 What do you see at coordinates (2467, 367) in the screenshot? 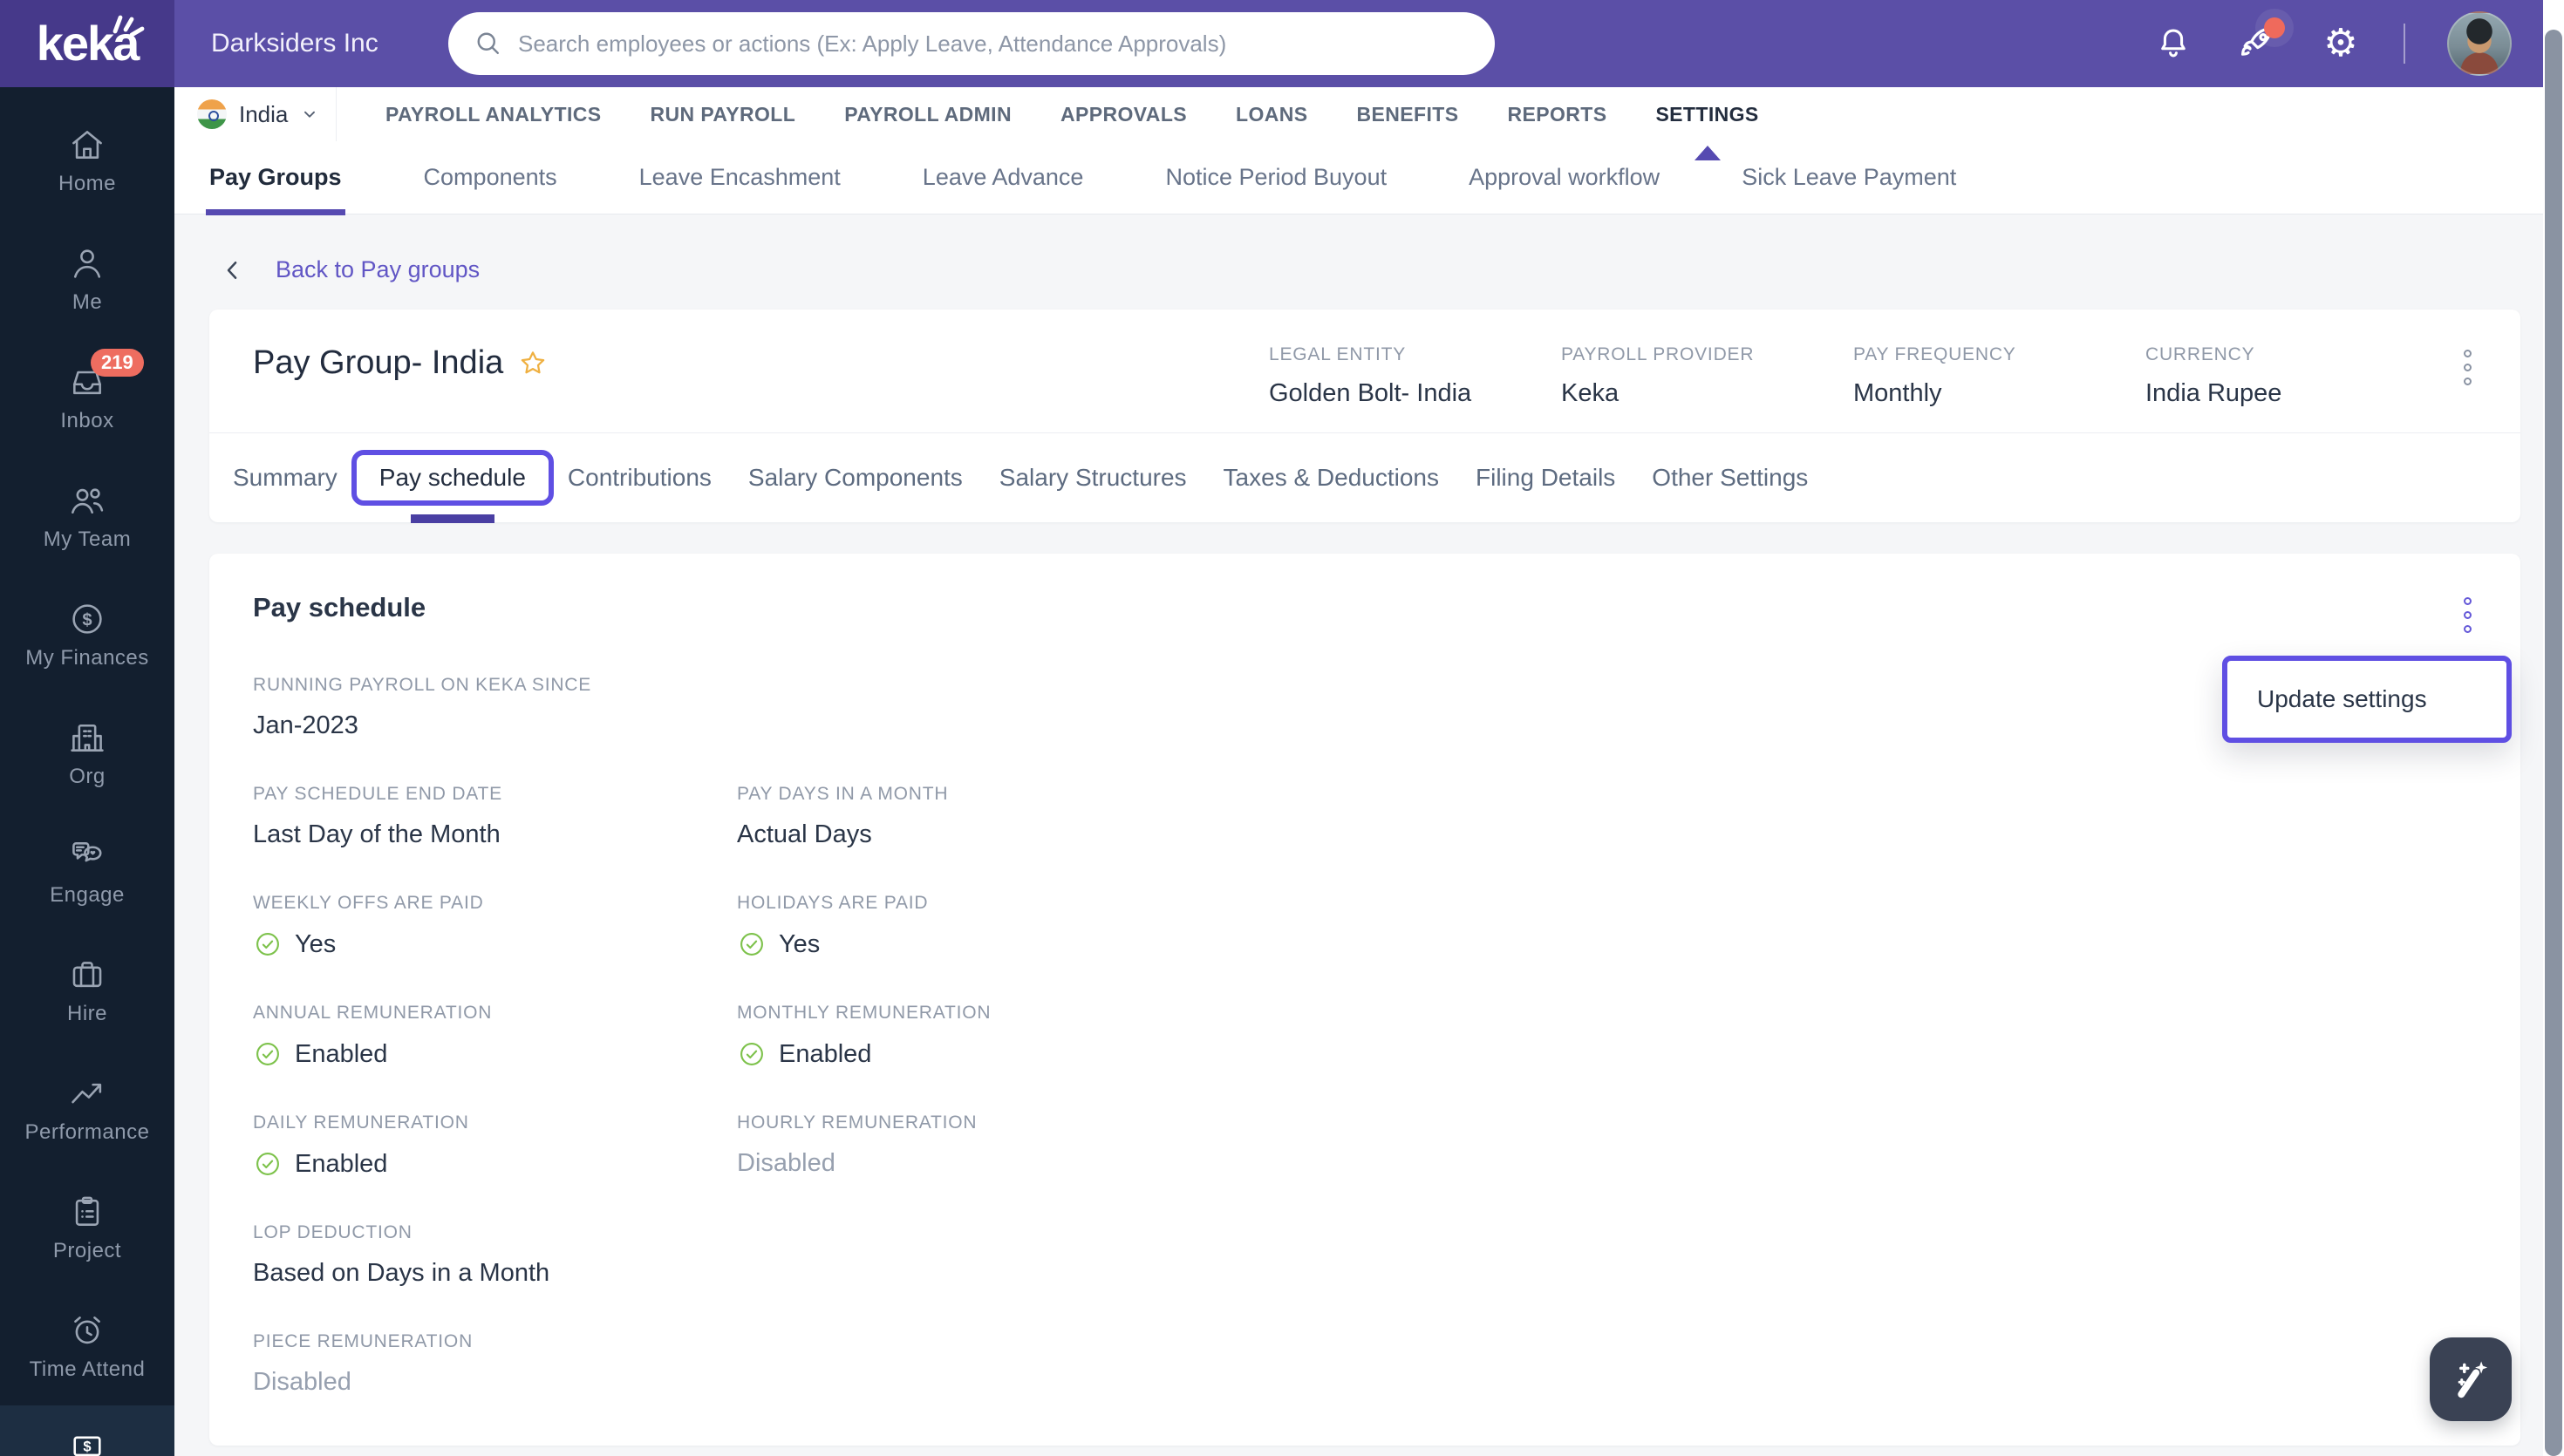
I see `header-kebab-menu-icon` at bounding box center [2467, 367].